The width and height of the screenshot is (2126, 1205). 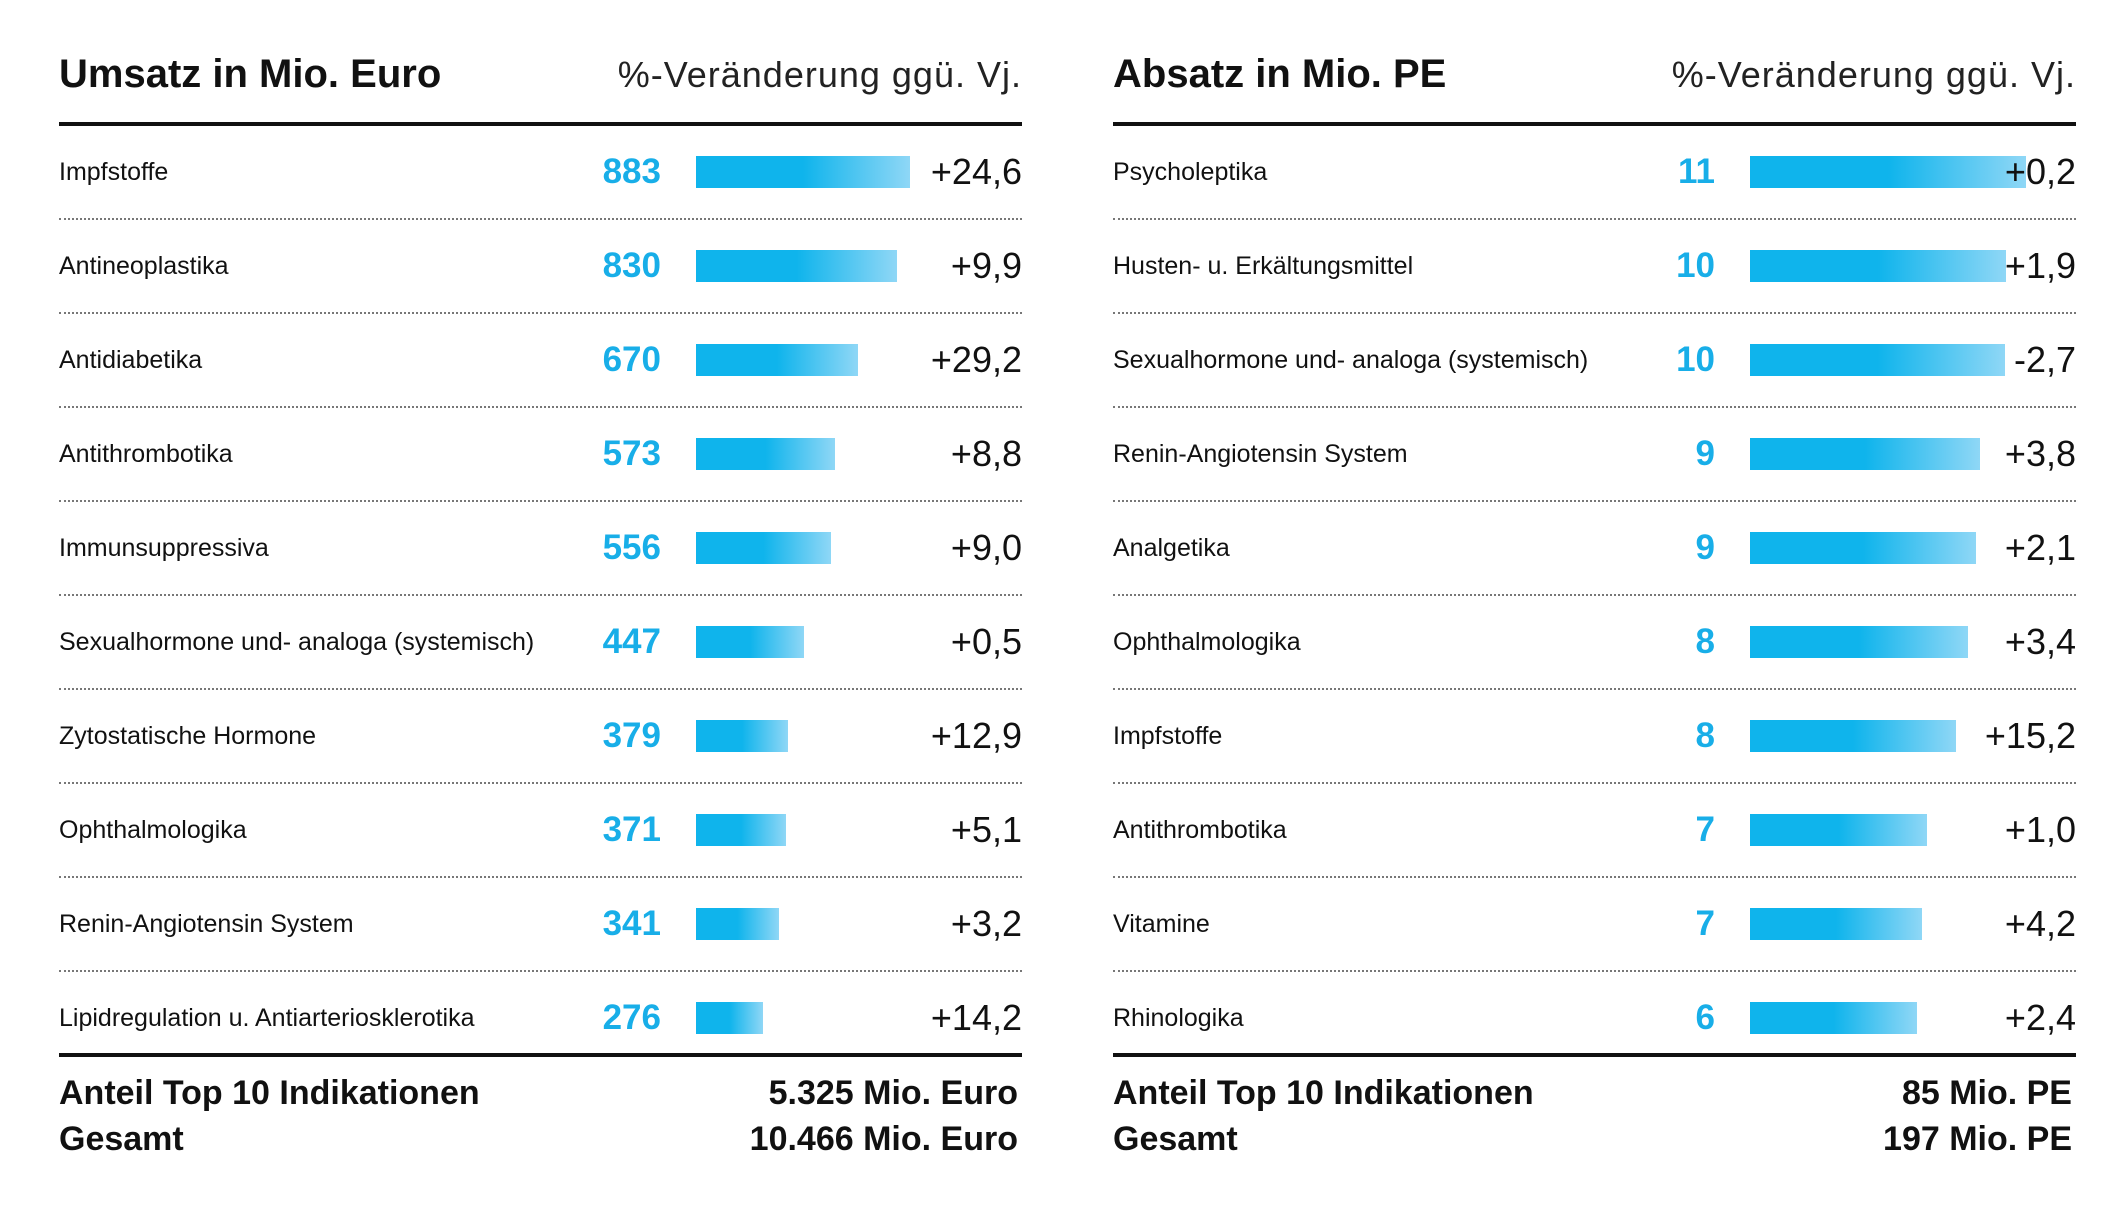 I want to click on sales-overall-label: Gesamt, so click(x=1175, y=1139).